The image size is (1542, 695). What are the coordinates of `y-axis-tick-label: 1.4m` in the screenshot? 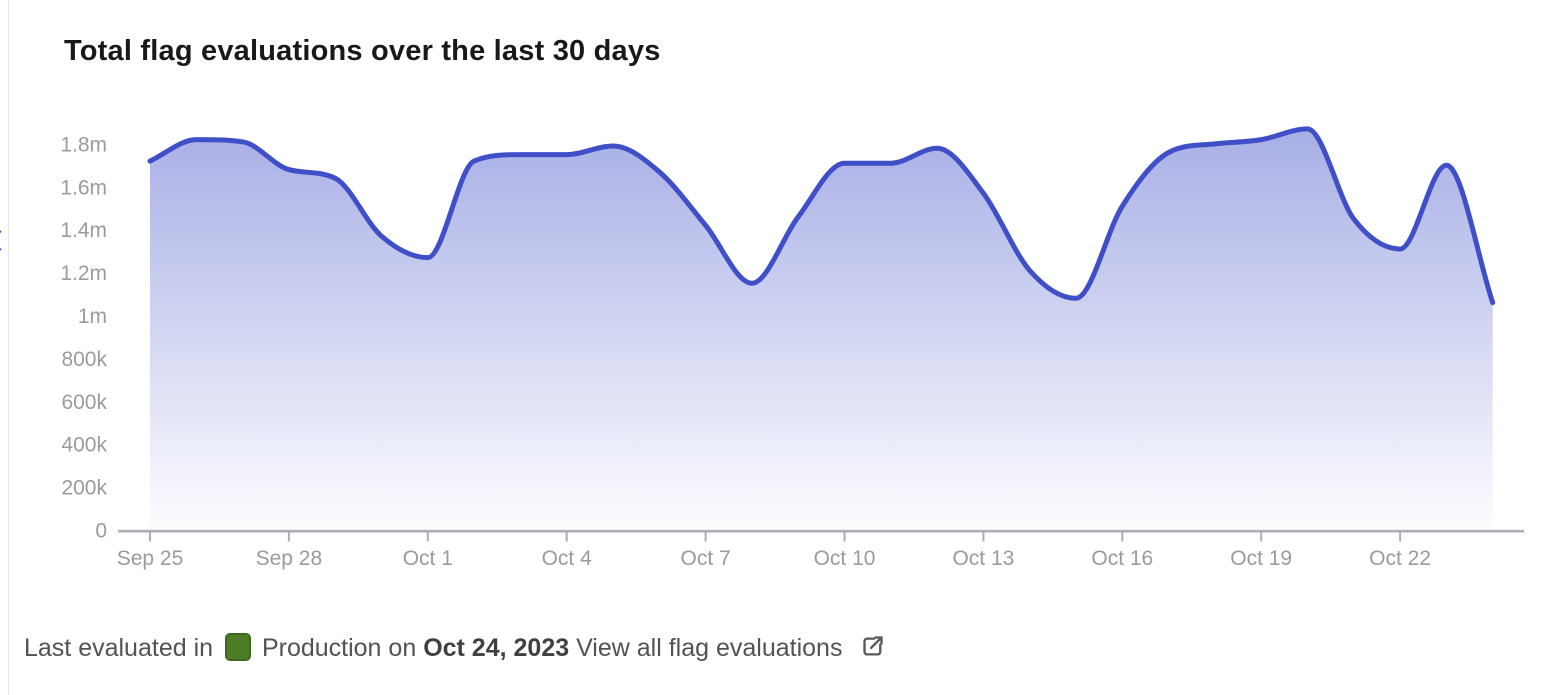 It's located at (83, 230).